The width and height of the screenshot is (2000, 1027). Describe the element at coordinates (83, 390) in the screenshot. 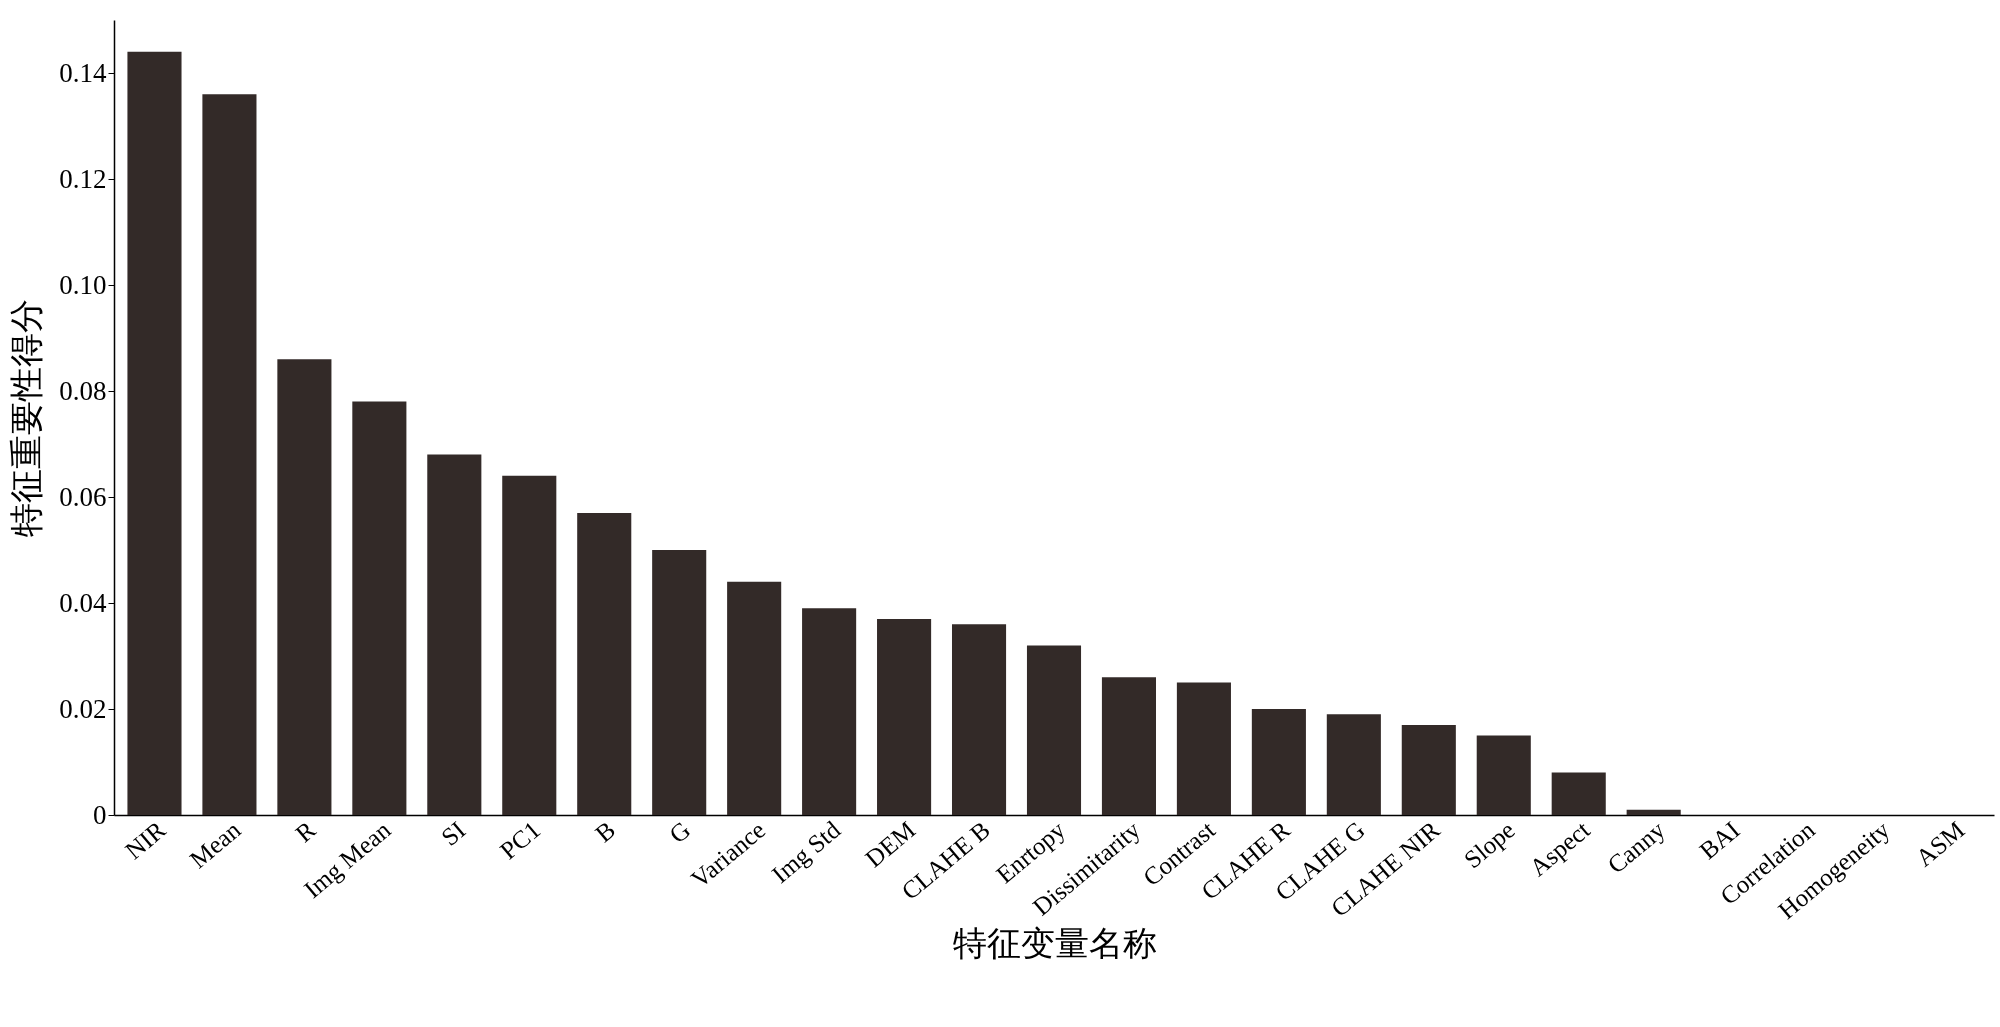

I see `y-tick-label: 0.08` at that location.